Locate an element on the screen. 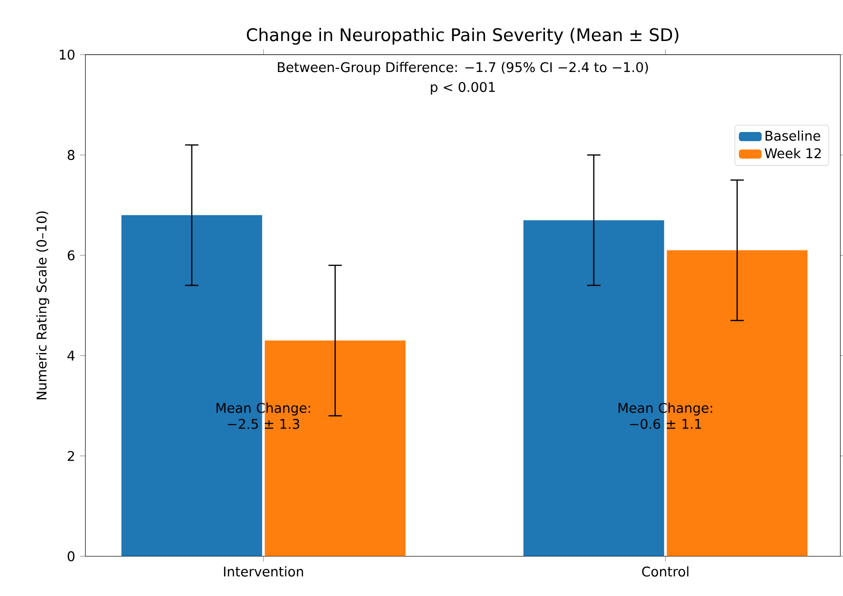  x-tick-label: Control is located at coordinates (665, 571).